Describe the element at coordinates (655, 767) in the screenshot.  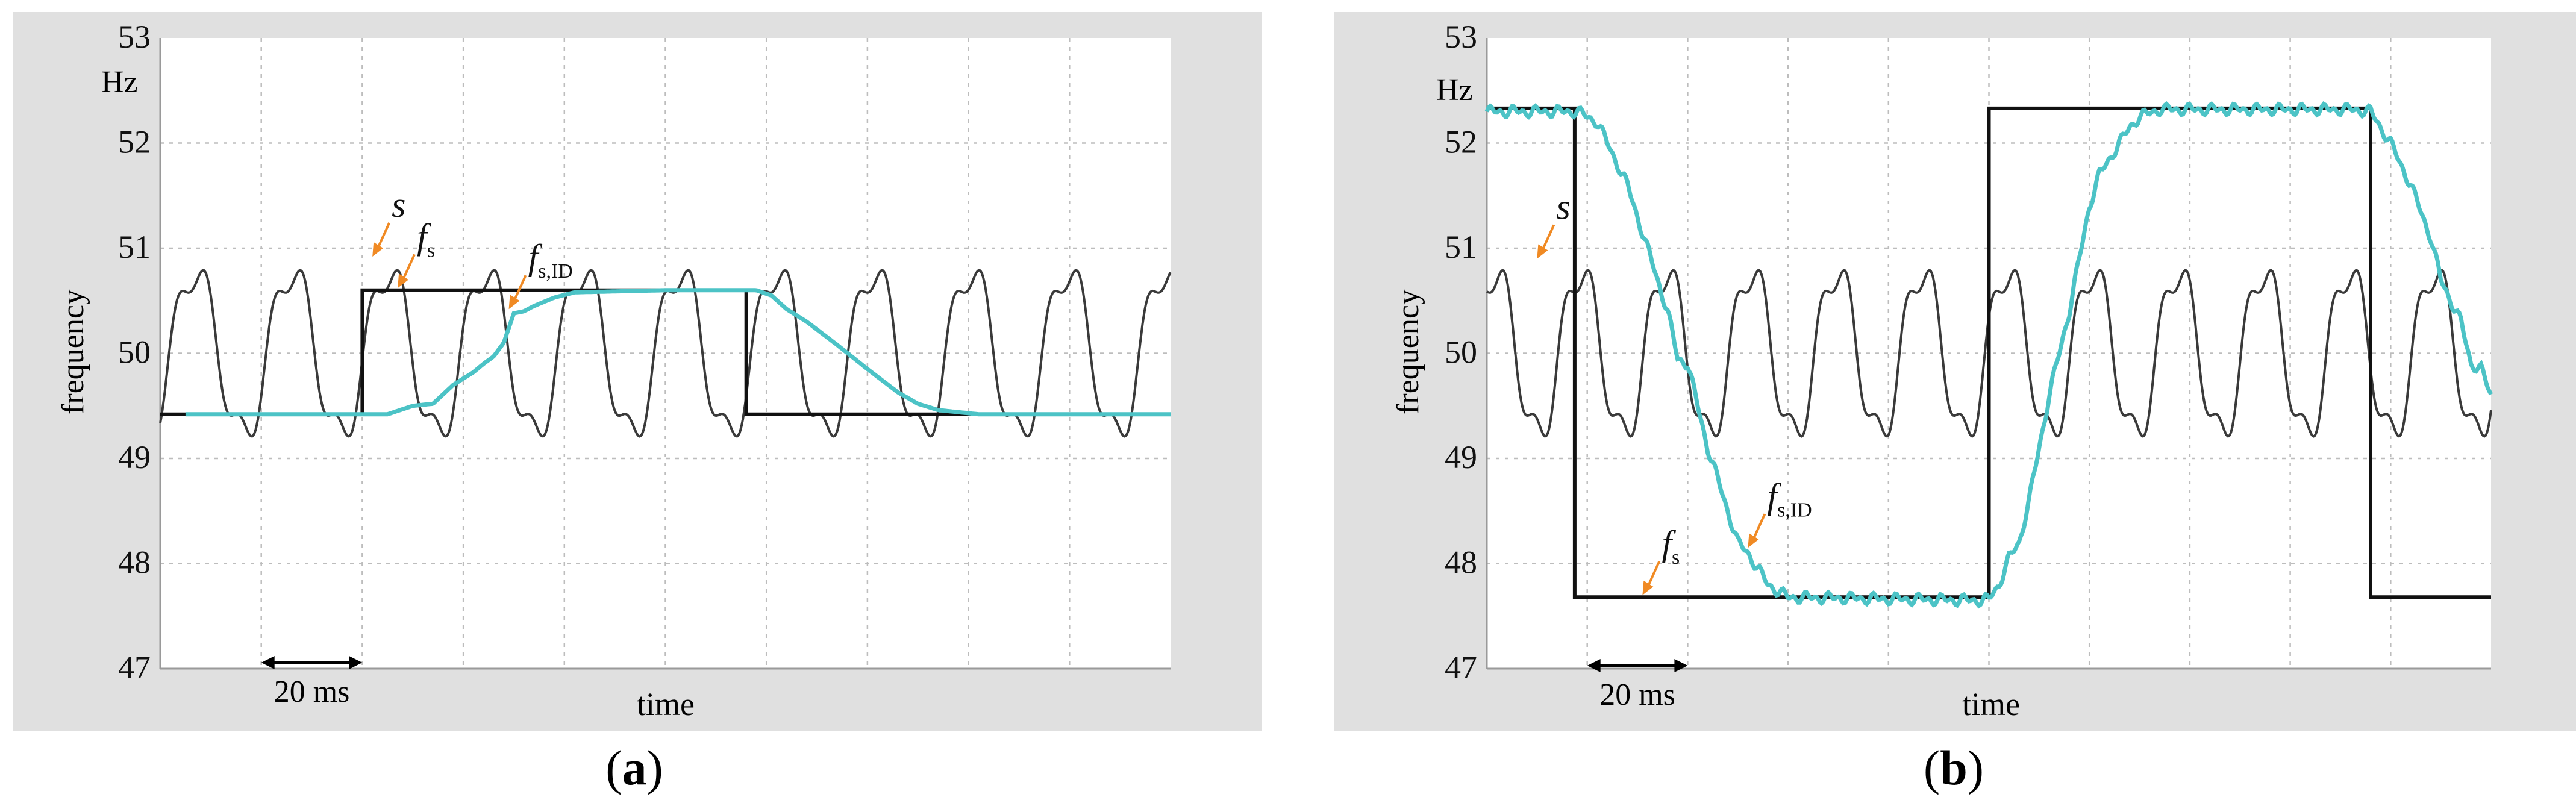
I see `caption-a-close: )` at that location.